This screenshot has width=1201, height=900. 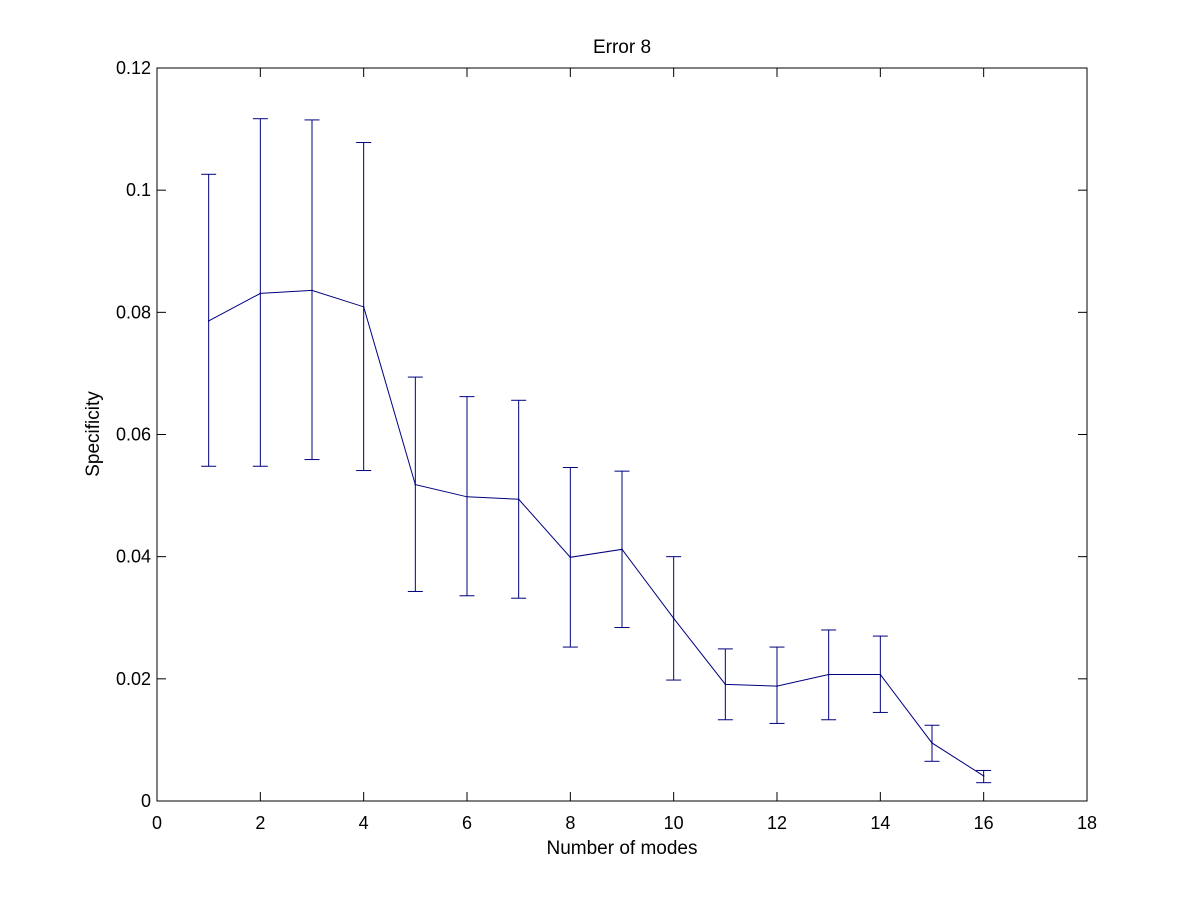 I want to click on x-tick-label: 0, so click(x=157, y=823).